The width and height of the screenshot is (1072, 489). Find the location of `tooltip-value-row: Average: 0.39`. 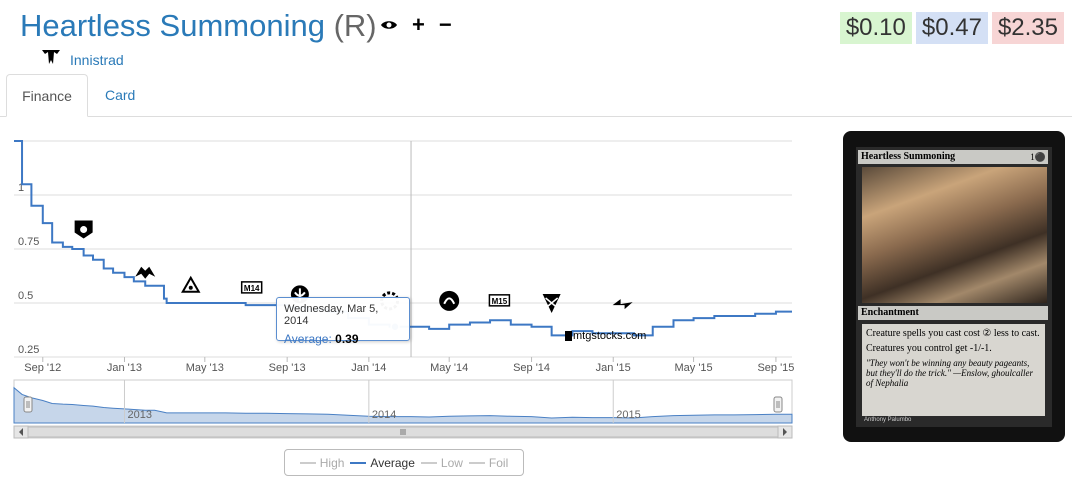

tooltip-value-row: Average: 0.39 is located at coordinates (321, 339).